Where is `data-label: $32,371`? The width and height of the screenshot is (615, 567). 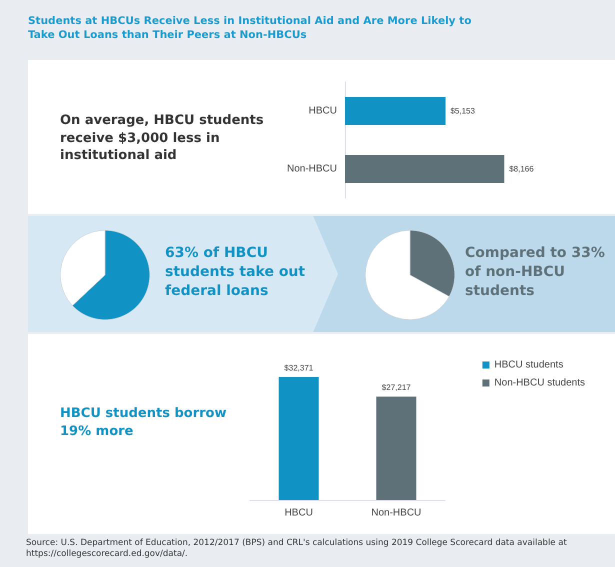 data-label: $32,371 is located at coordinates (299, 367).